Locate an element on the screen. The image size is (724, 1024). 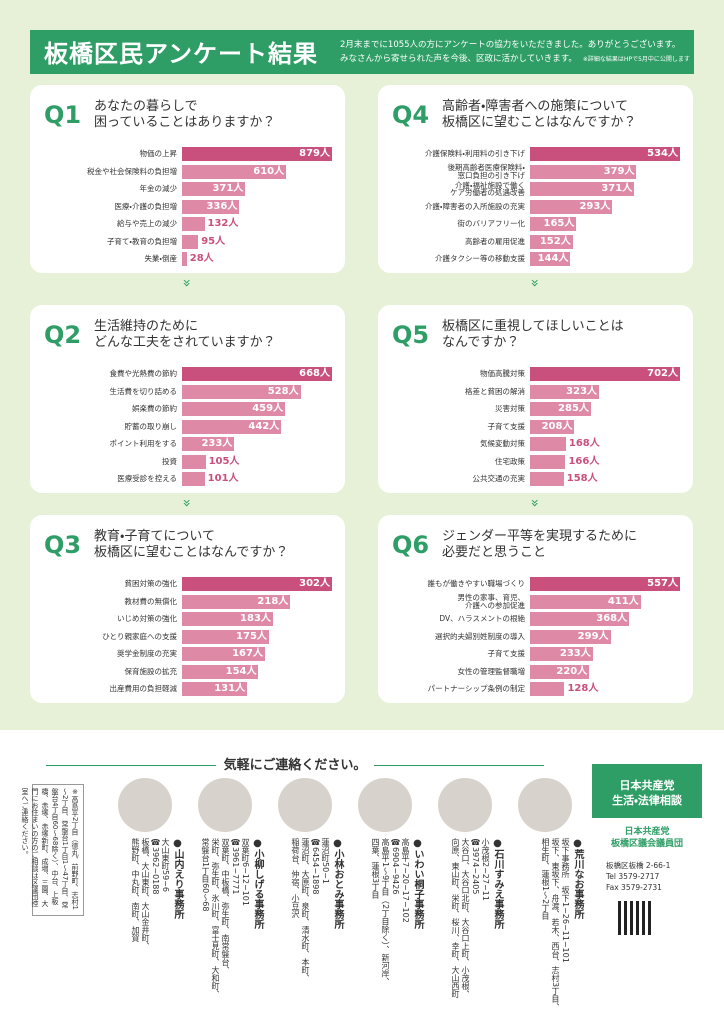
value-label: 323人 is located at coordinates (582, 391).